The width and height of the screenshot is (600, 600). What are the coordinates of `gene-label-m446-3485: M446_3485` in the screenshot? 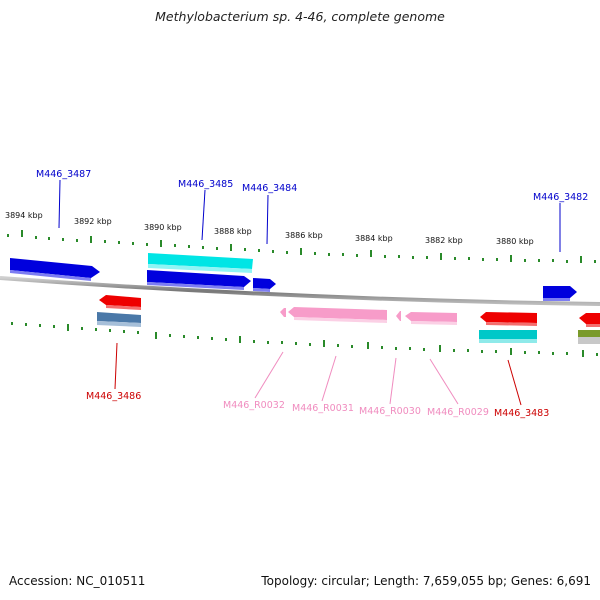 It's located at (205, 184).